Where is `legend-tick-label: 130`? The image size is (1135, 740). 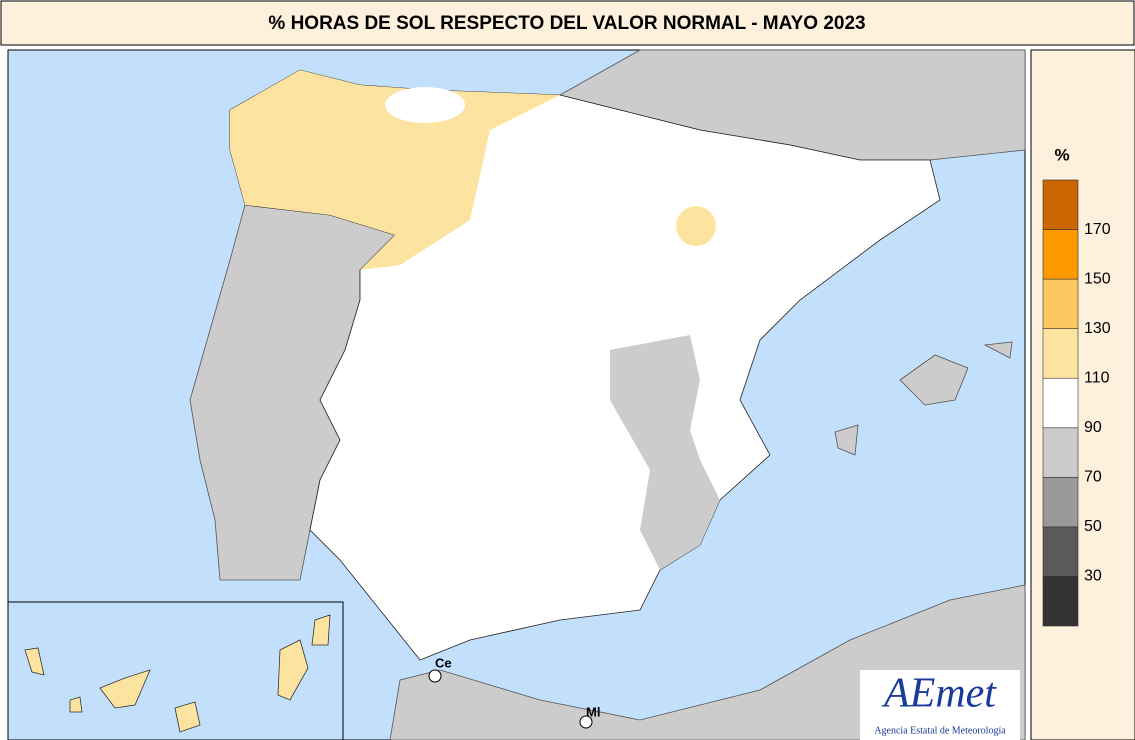
legend-tick-label: 130 is located at coordinates (1097, 328).